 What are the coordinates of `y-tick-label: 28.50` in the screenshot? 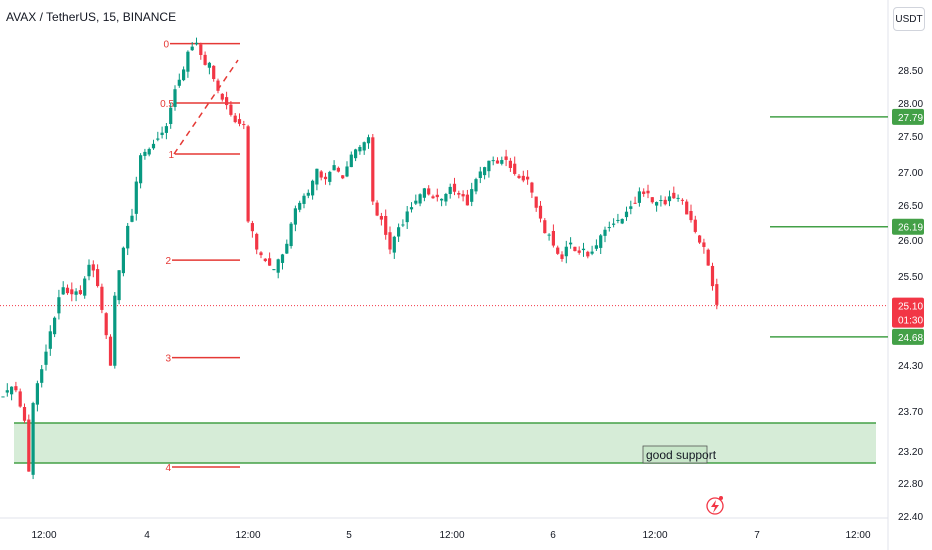 It's located at (910, 71).